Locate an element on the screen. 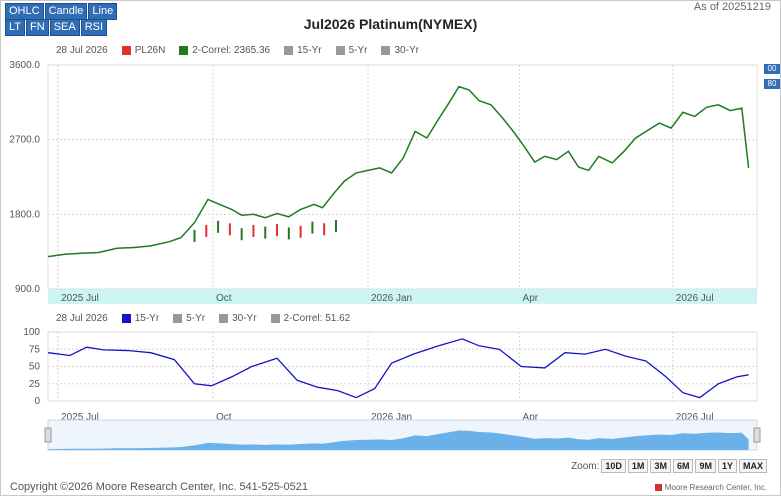 Image resolution: width=781 pixels, height=496 pixels. as-of-date: As of 20251219 is located at coordinates (732, 7).